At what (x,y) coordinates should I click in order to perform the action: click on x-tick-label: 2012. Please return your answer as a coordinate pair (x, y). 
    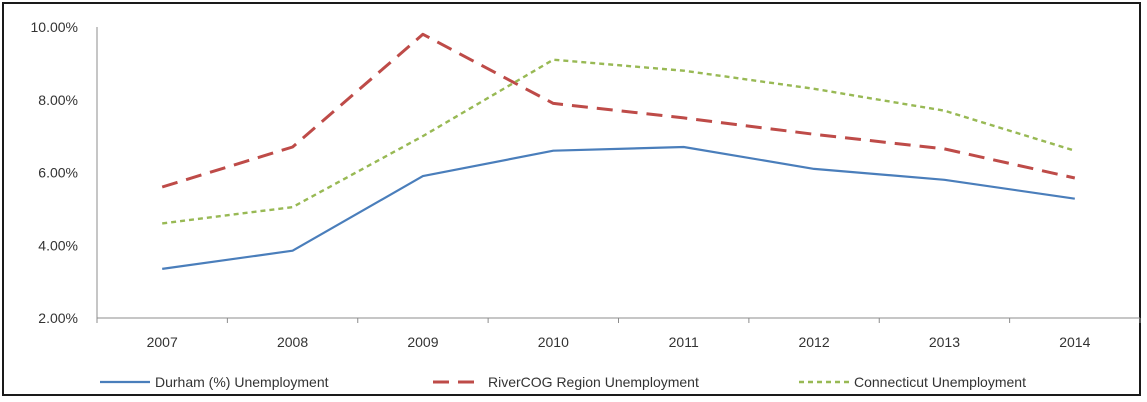
    Looking at the image, I should click on (813, 342).